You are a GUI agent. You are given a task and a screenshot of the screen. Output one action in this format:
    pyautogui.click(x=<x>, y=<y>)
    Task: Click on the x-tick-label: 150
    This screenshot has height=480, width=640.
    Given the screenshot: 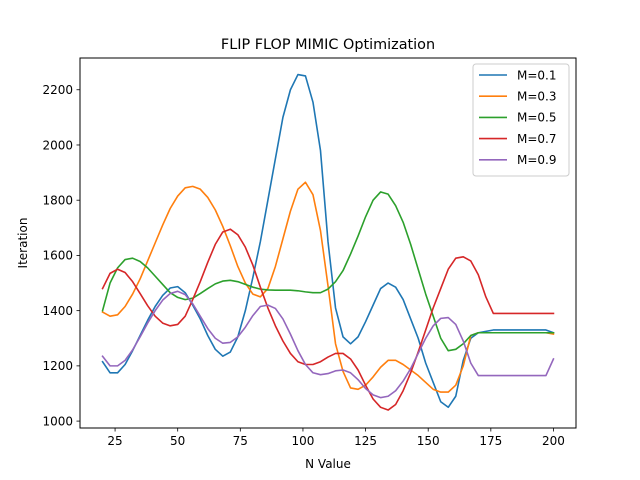 What is the action you would take?
    pyautogui.click(x=428, y=441)
    